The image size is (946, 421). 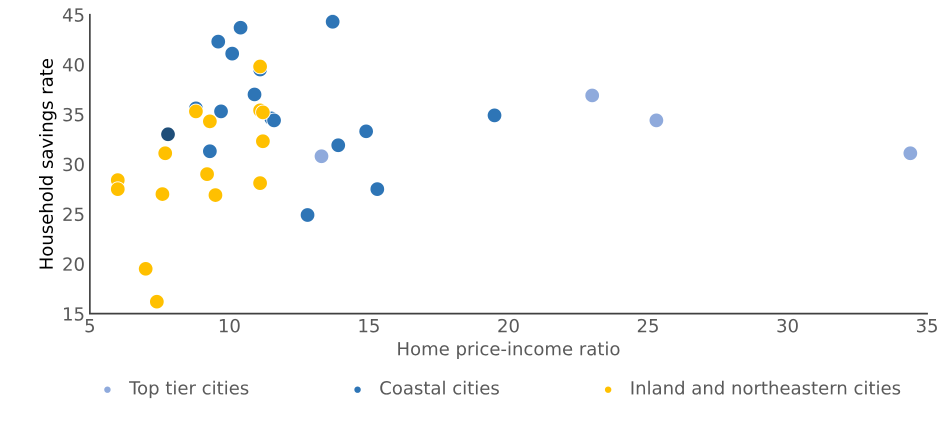 I want to click on x-axis-title: Home price-income ratio, so click(x=509, y=351).